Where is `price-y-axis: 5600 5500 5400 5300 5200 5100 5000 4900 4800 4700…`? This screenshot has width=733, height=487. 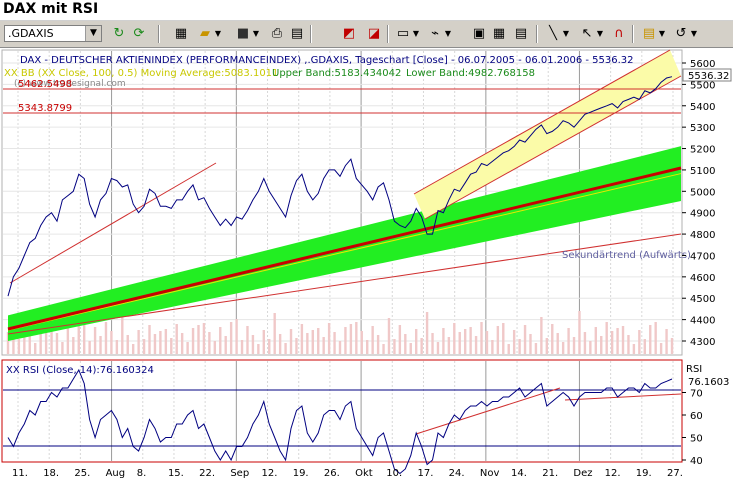 price-y-axis: 5600 5500 5400 5300 5200 5100 5000 4900 4800 4700… is located at coordinates (698, 203).